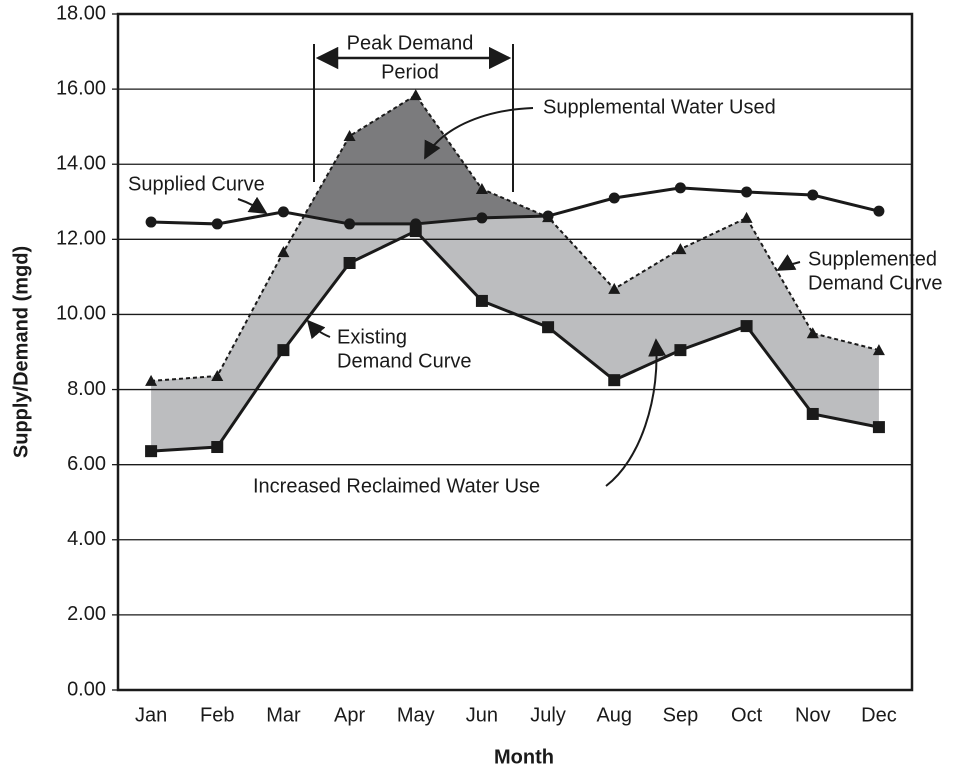 This screenshot has height=769, width=967. I want to click on y-tick-label: 14.00, so click(81, 164).